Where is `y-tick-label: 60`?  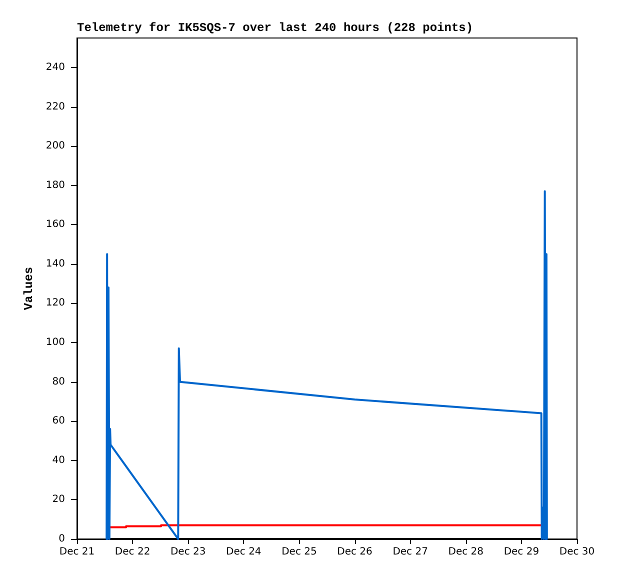 y-tick-label: 60 is located at coordinates (58, 421).